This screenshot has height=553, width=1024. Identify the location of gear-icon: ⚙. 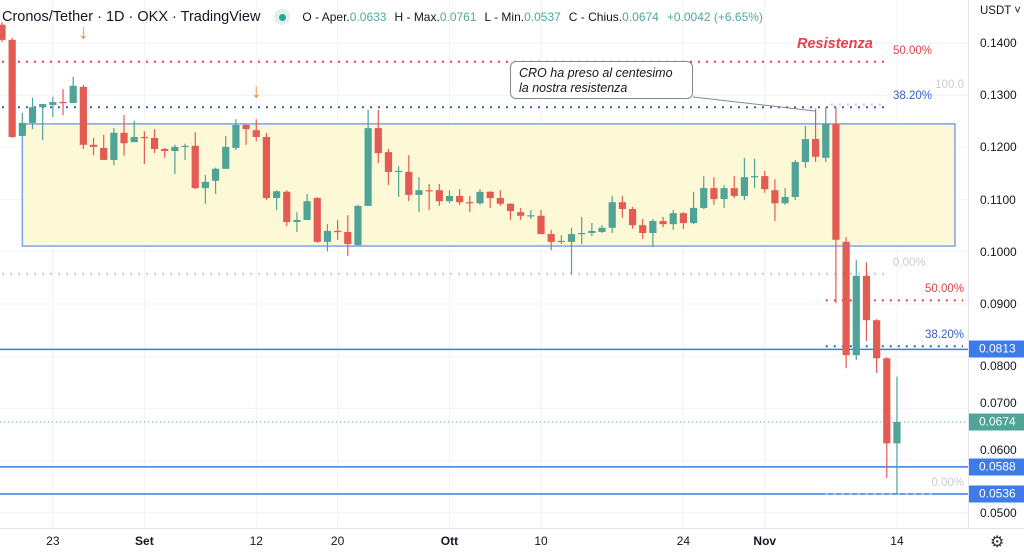
(997, 542).